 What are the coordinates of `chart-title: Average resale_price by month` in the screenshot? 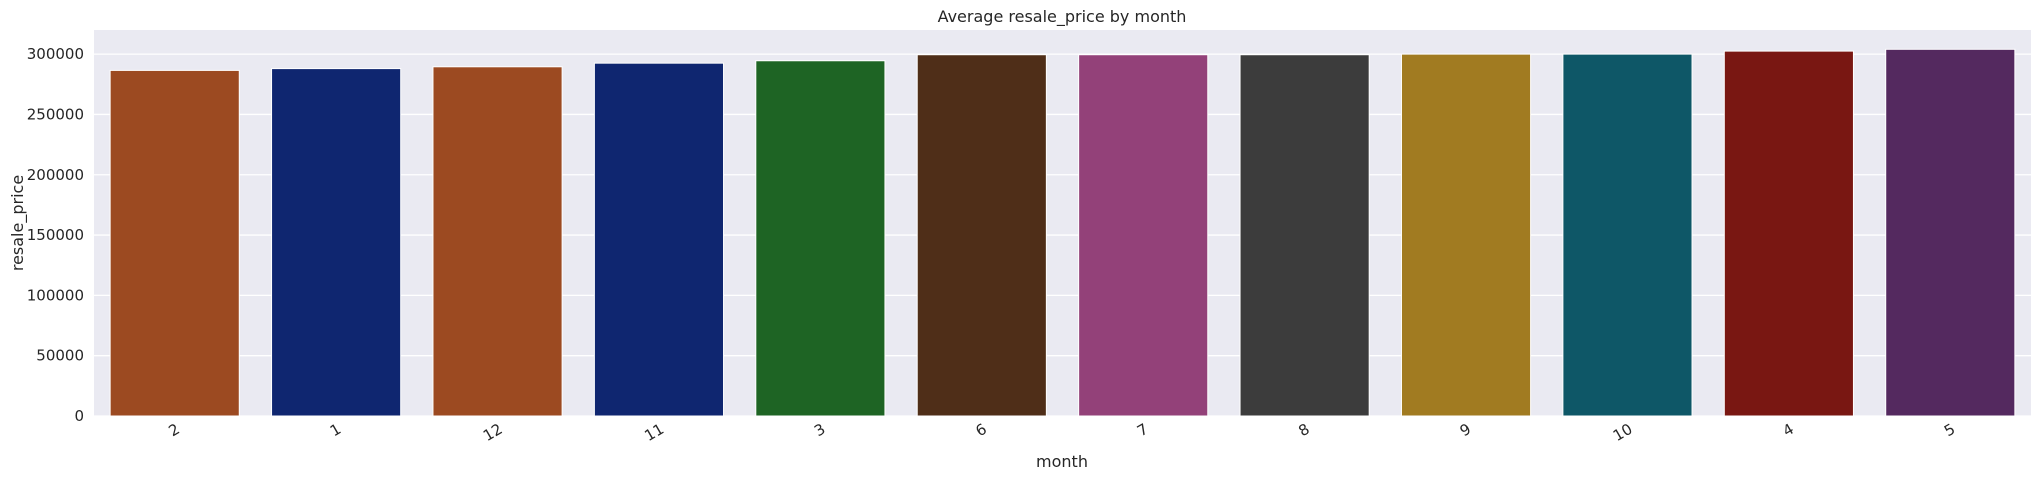 It's located at (1062, 17).